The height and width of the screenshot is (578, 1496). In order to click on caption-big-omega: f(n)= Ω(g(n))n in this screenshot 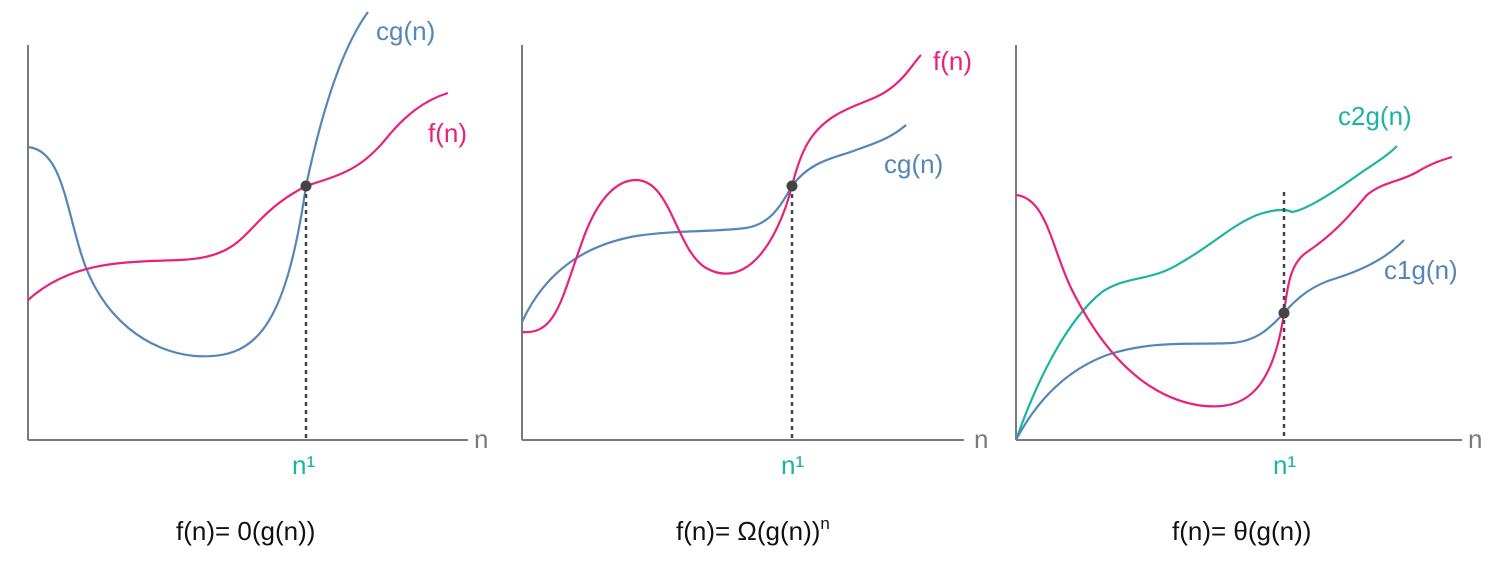, I will do `click(753, 530)`.